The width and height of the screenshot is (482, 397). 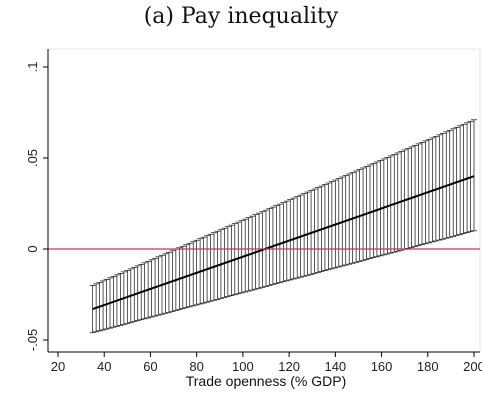 What do you see at coordinates (428, 366) in the screenshot?
I see `x-tick-label: 180` at bounding box center [428, 366].